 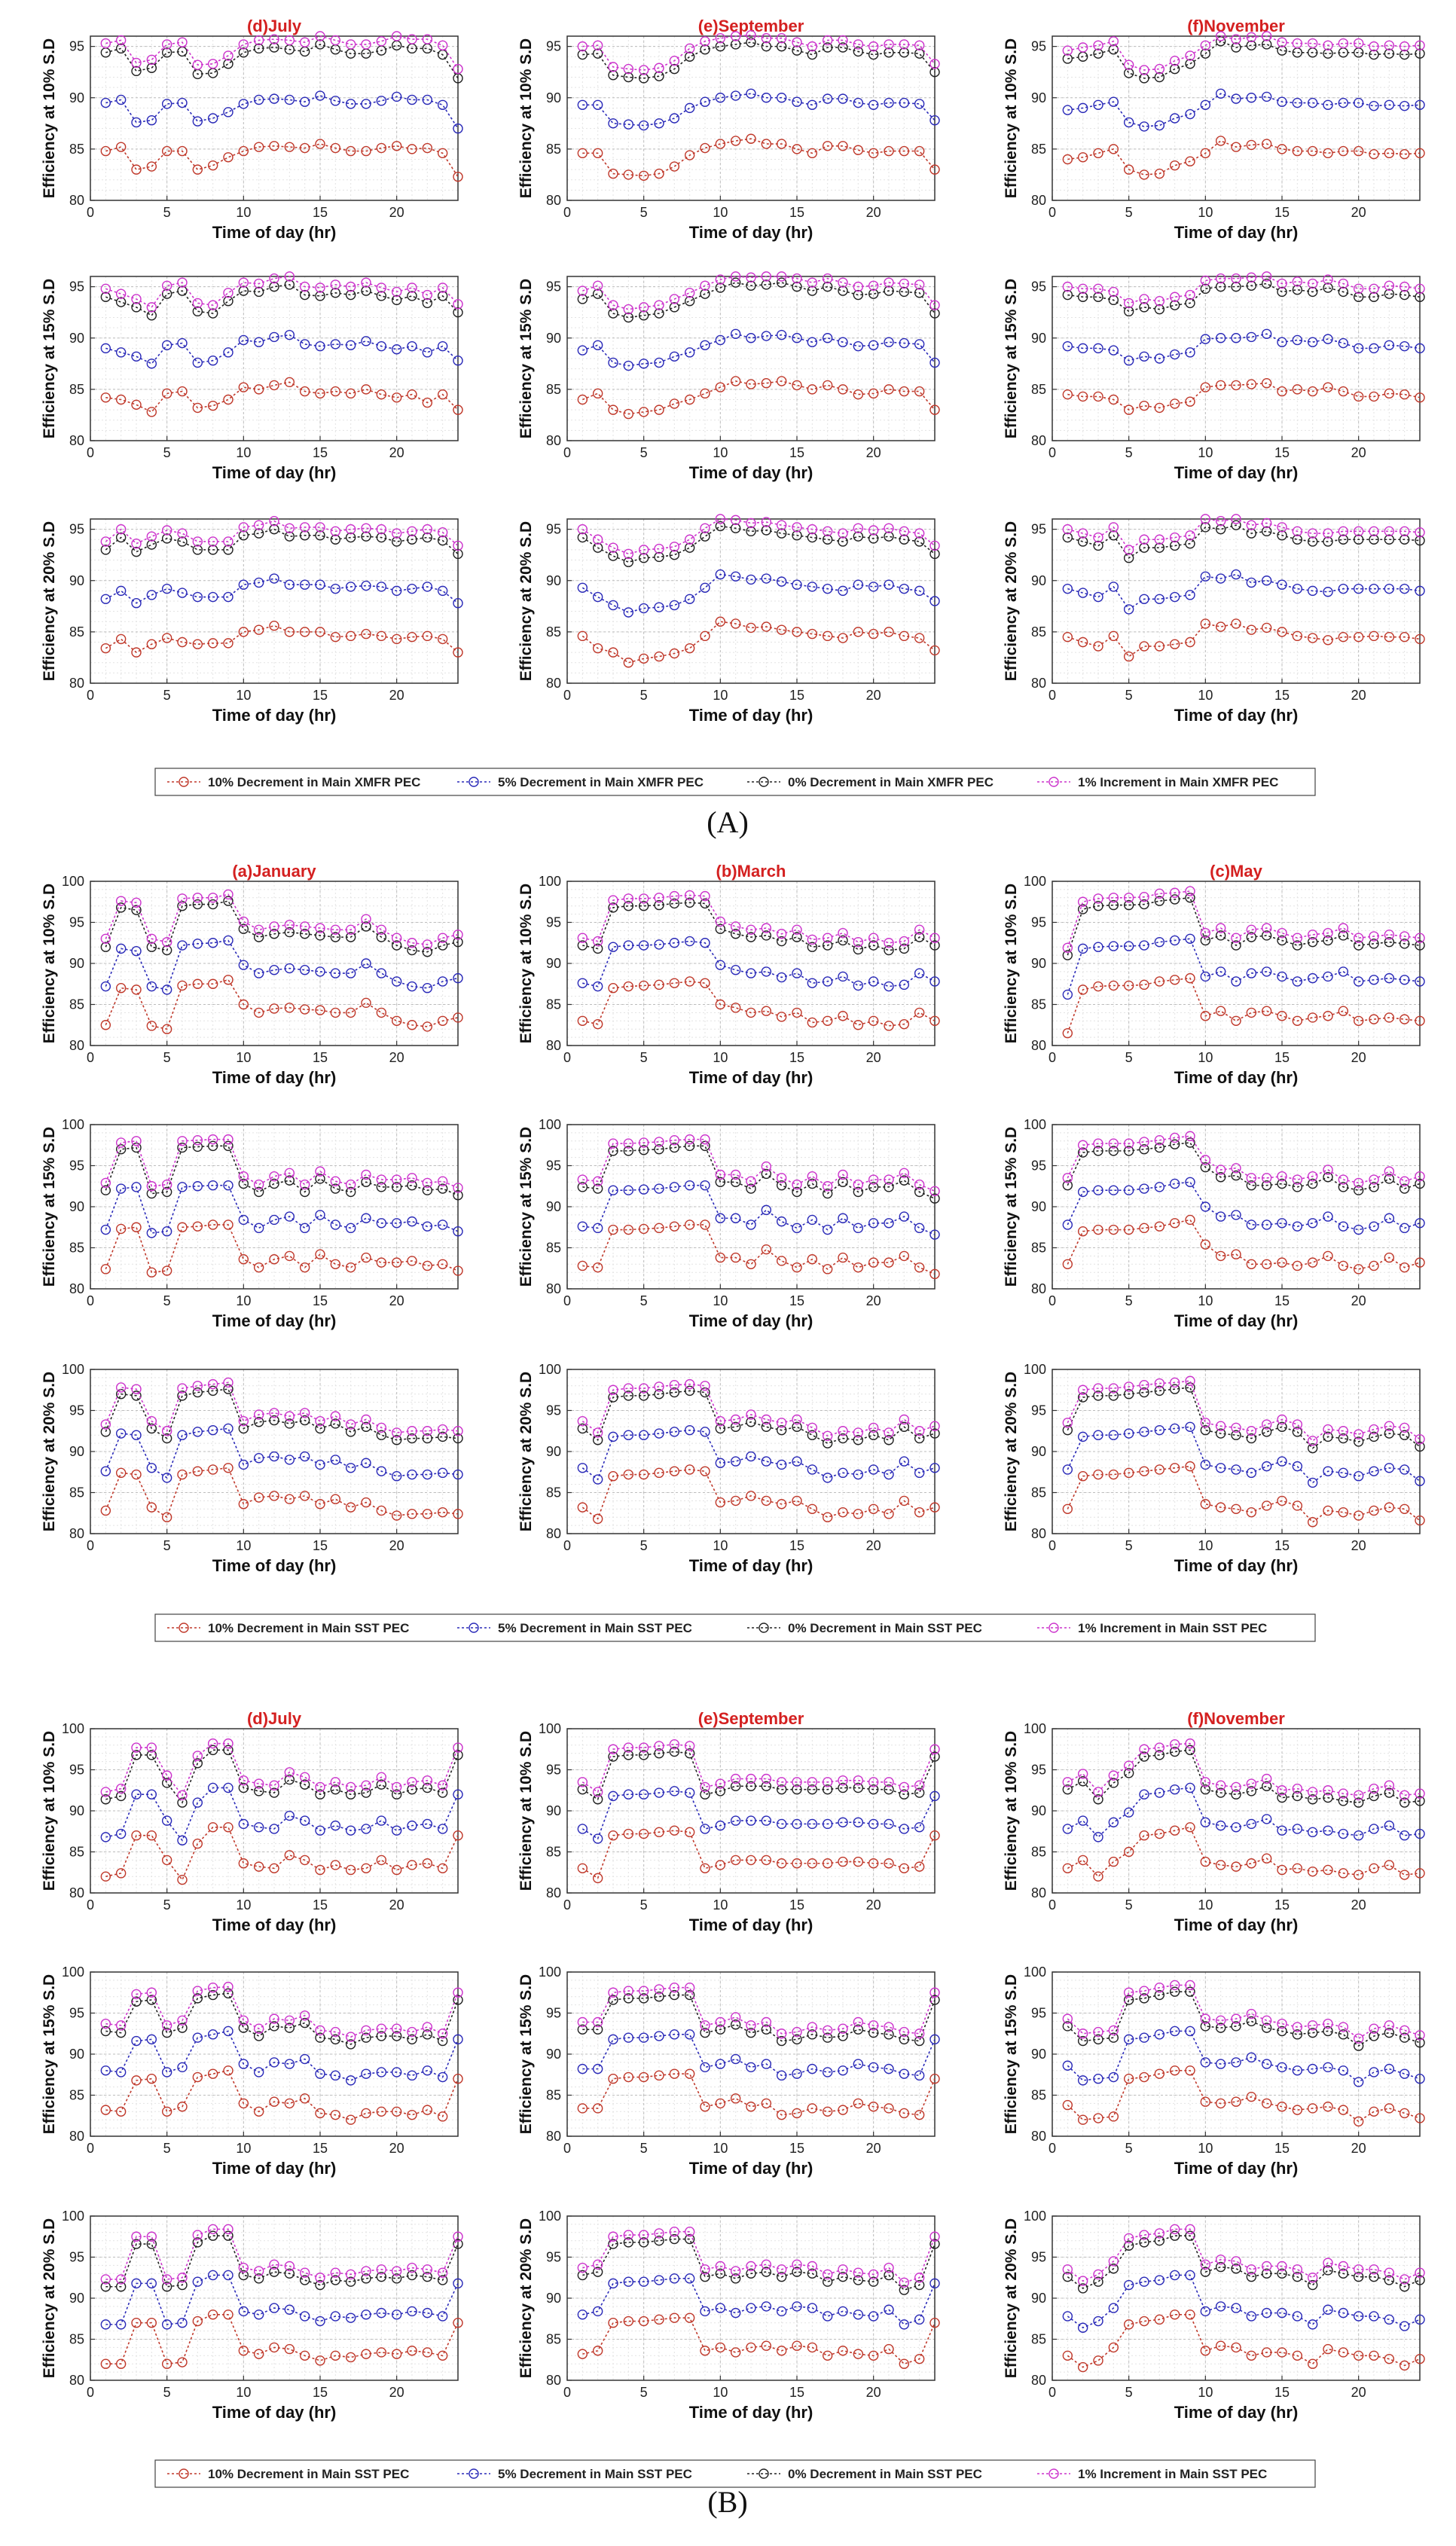 What do you see at coordinates (49, 1207) in the screenshot?
I see `y-axis-label: Efficiency at 15% S.D` at bounding box center [49, 1207].